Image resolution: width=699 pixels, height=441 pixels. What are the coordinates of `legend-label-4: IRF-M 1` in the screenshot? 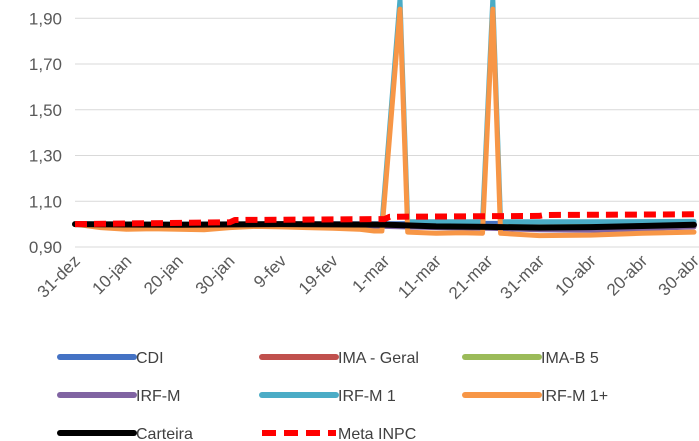 It's located at (367, 396).